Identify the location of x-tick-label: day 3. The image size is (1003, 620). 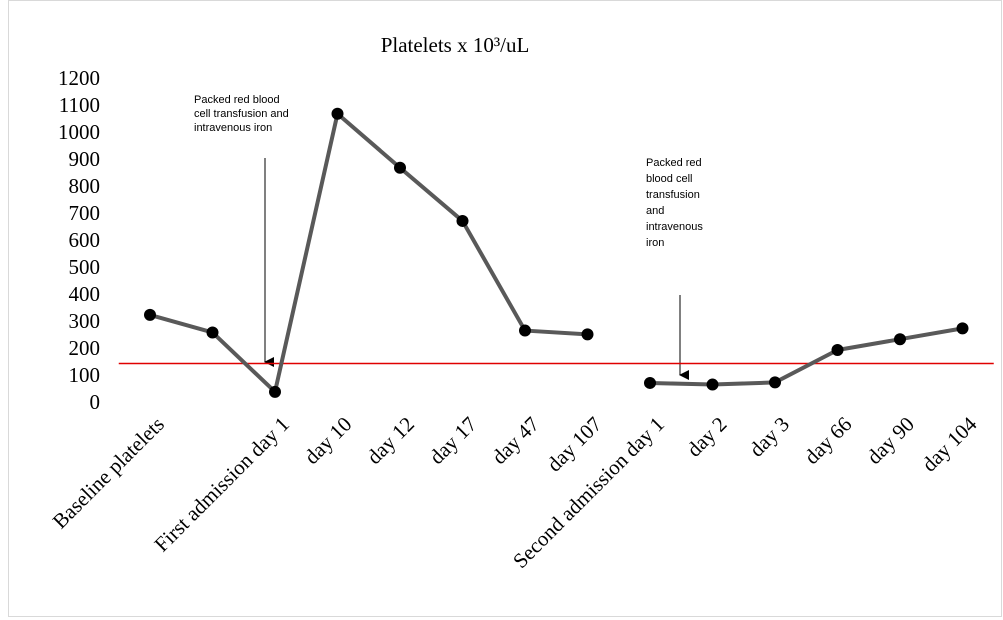
(769, 437).